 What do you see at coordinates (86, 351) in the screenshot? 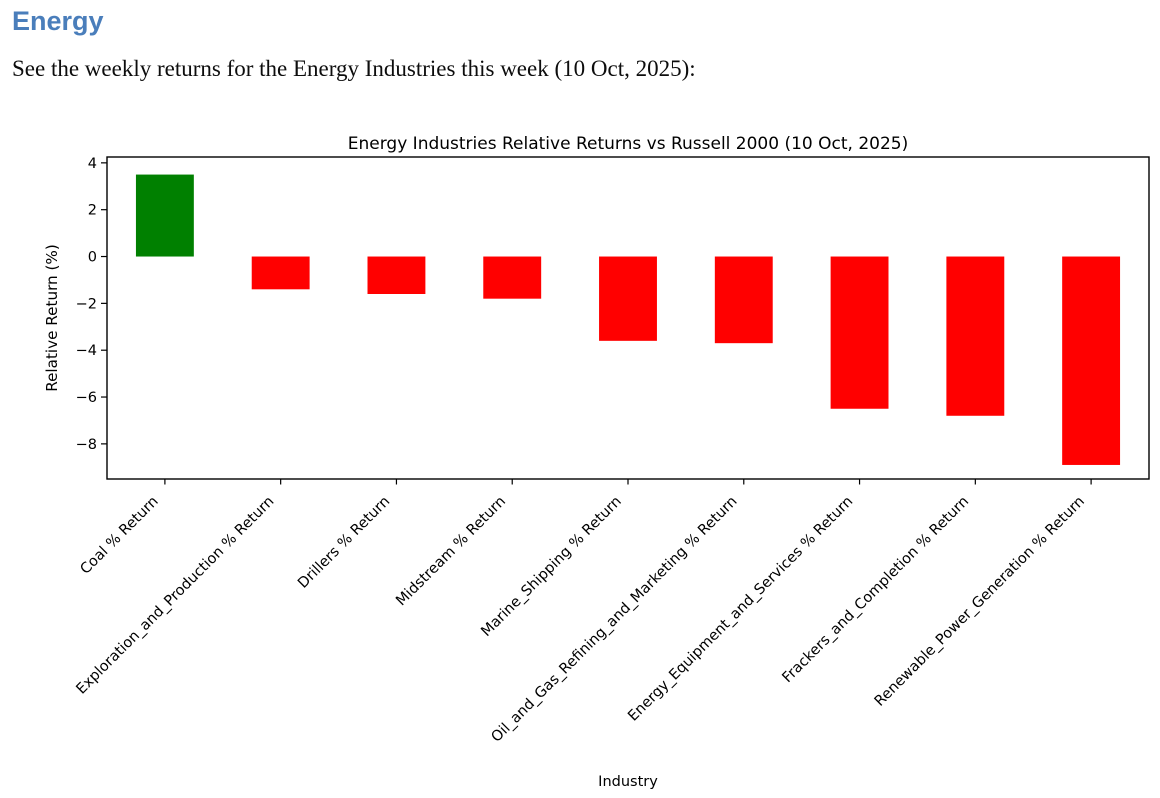
I see `y-tick-label: −4` at bounding box center [86, 351].